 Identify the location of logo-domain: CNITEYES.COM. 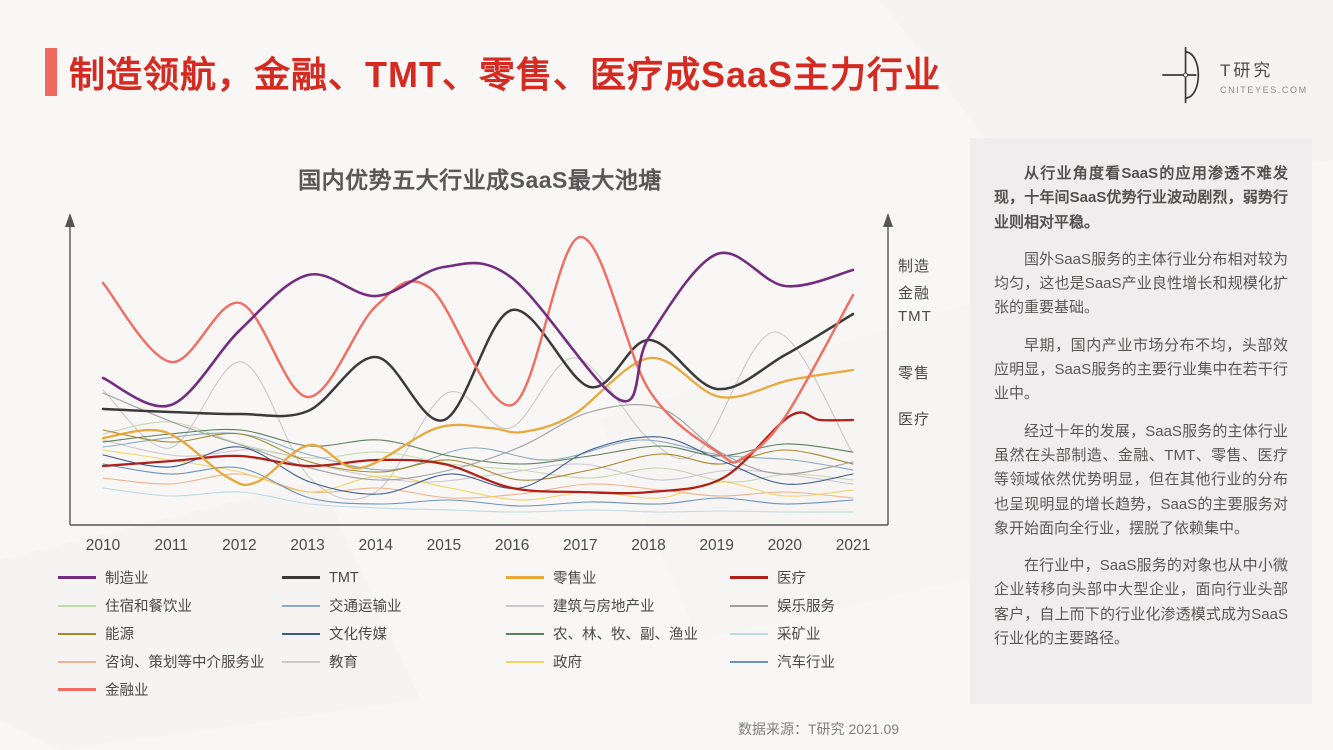
(1264, 89).